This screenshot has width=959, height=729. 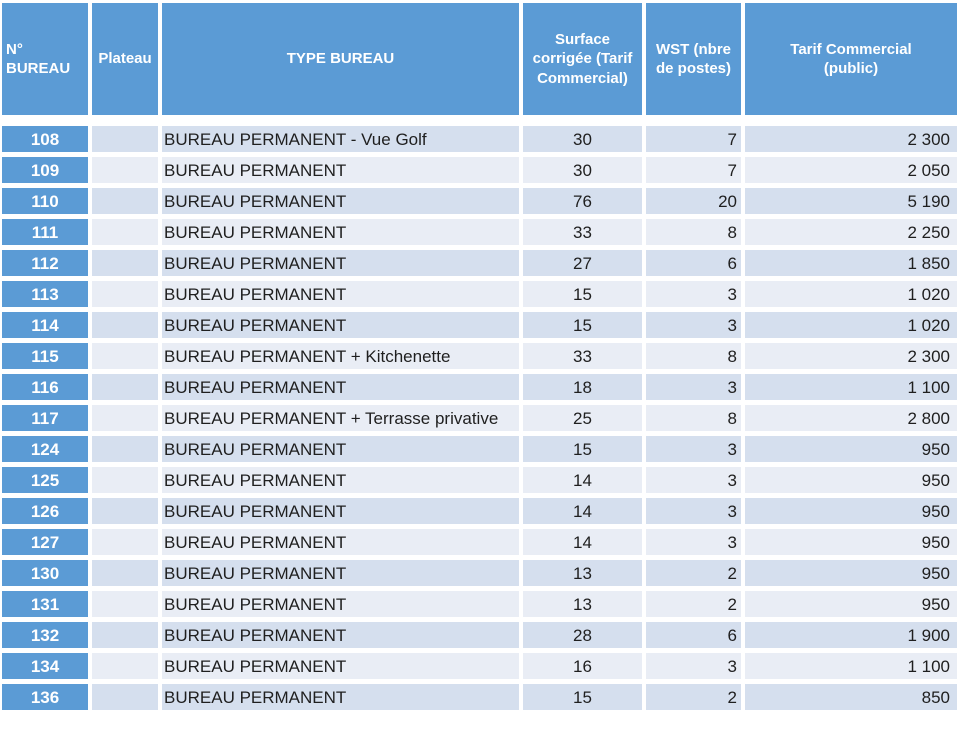 What do you see at coordinates (693, 59) in the screenshot?
I see `column-header-wst: WST (nbre de postes)` at bounding box center [693, 59].